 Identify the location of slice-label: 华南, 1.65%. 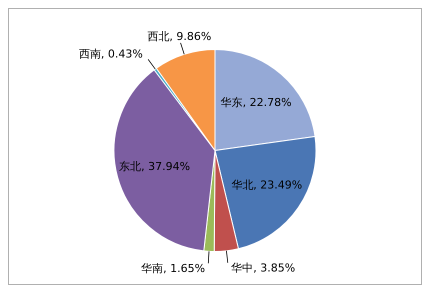
(173, 269).